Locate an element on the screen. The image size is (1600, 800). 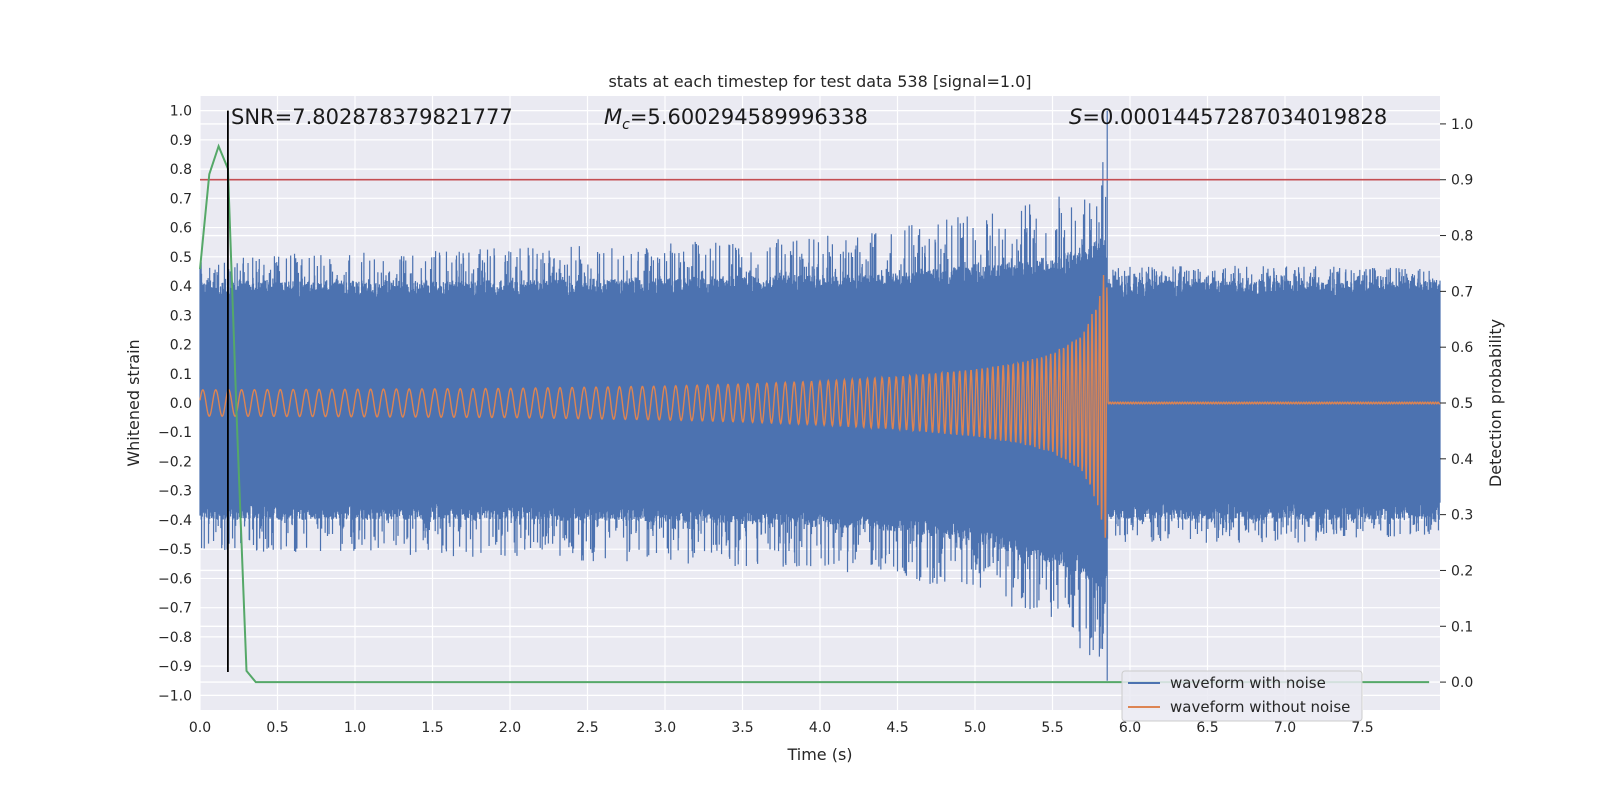
x-tick-label: 2.5 is located at coordinates (587, 728).